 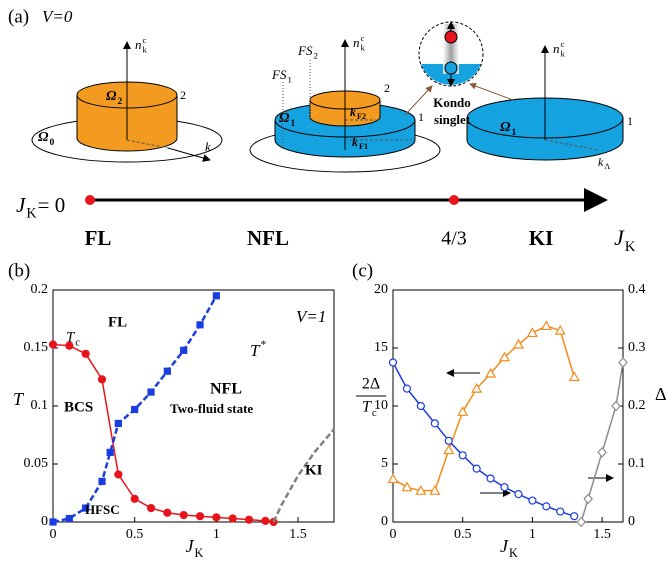 What do you see at coordinates (384, 463) in the screenshot?
I see `y-tick-label: 5` at bounding box center [384, 463].